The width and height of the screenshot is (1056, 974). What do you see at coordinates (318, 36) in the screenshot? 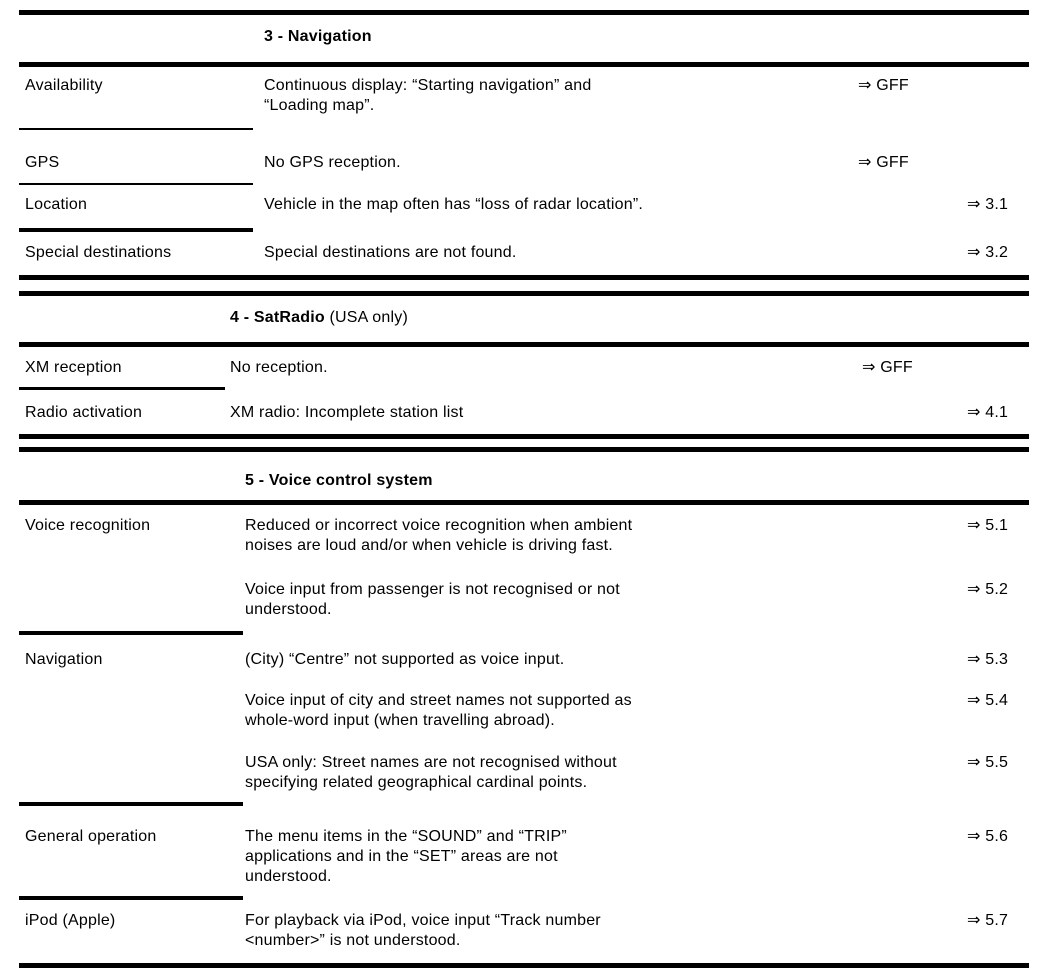
I see `section-title: 3 - Navigation` at bounding box center [318, 36].